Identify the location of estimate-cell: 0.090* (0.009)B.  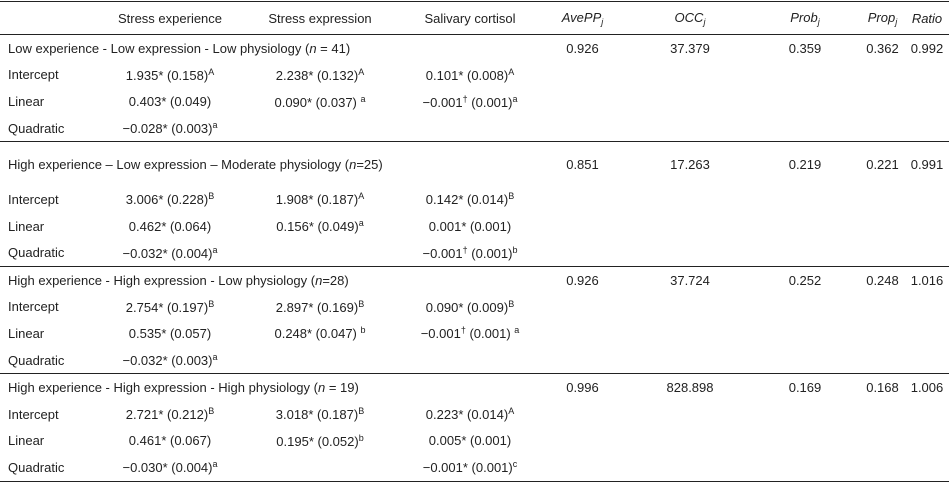
(470, 306).